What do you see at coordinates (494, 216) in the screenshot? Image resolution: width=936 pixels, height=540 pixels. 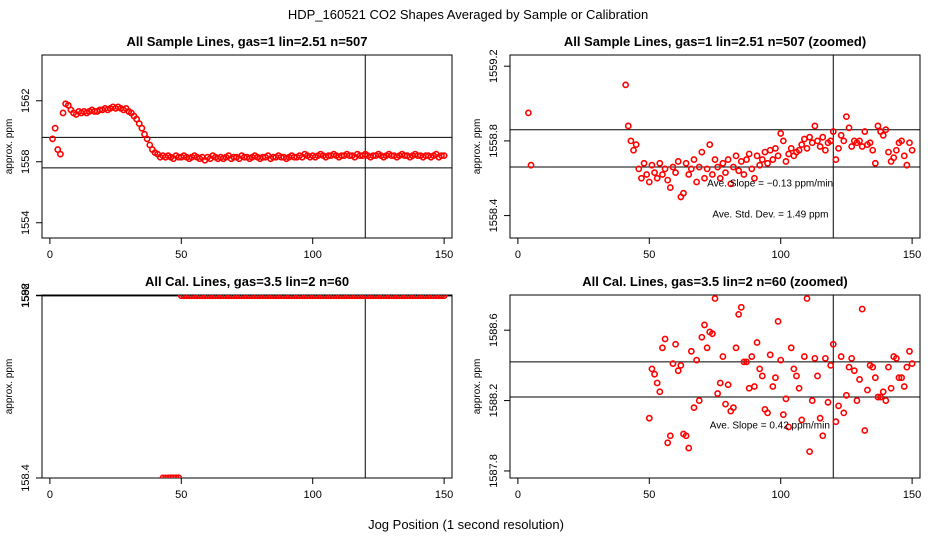 I see `y-tick-label: 1558.4` at bounding box center [494, 216].